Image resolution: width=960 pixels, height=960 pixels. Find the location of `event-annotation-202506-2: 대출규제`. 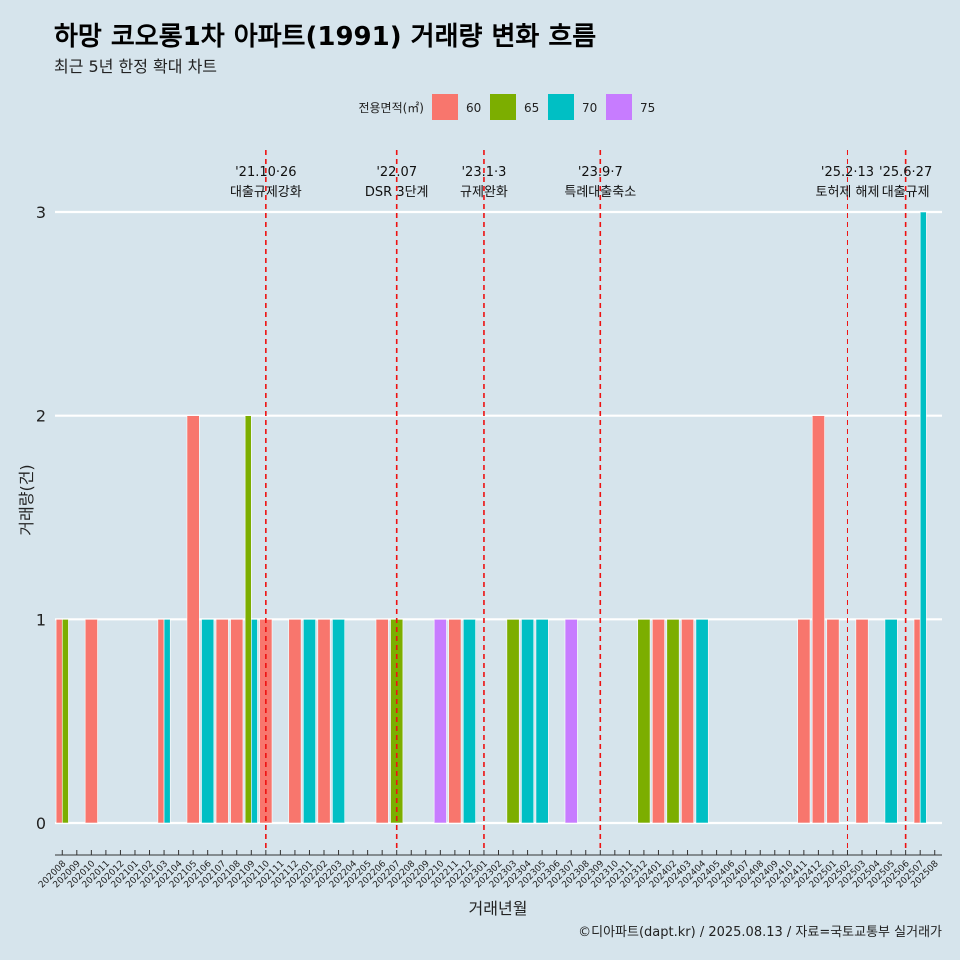

event-annotation-202506-2: 대출규제 is located at coordinates (906, 192).